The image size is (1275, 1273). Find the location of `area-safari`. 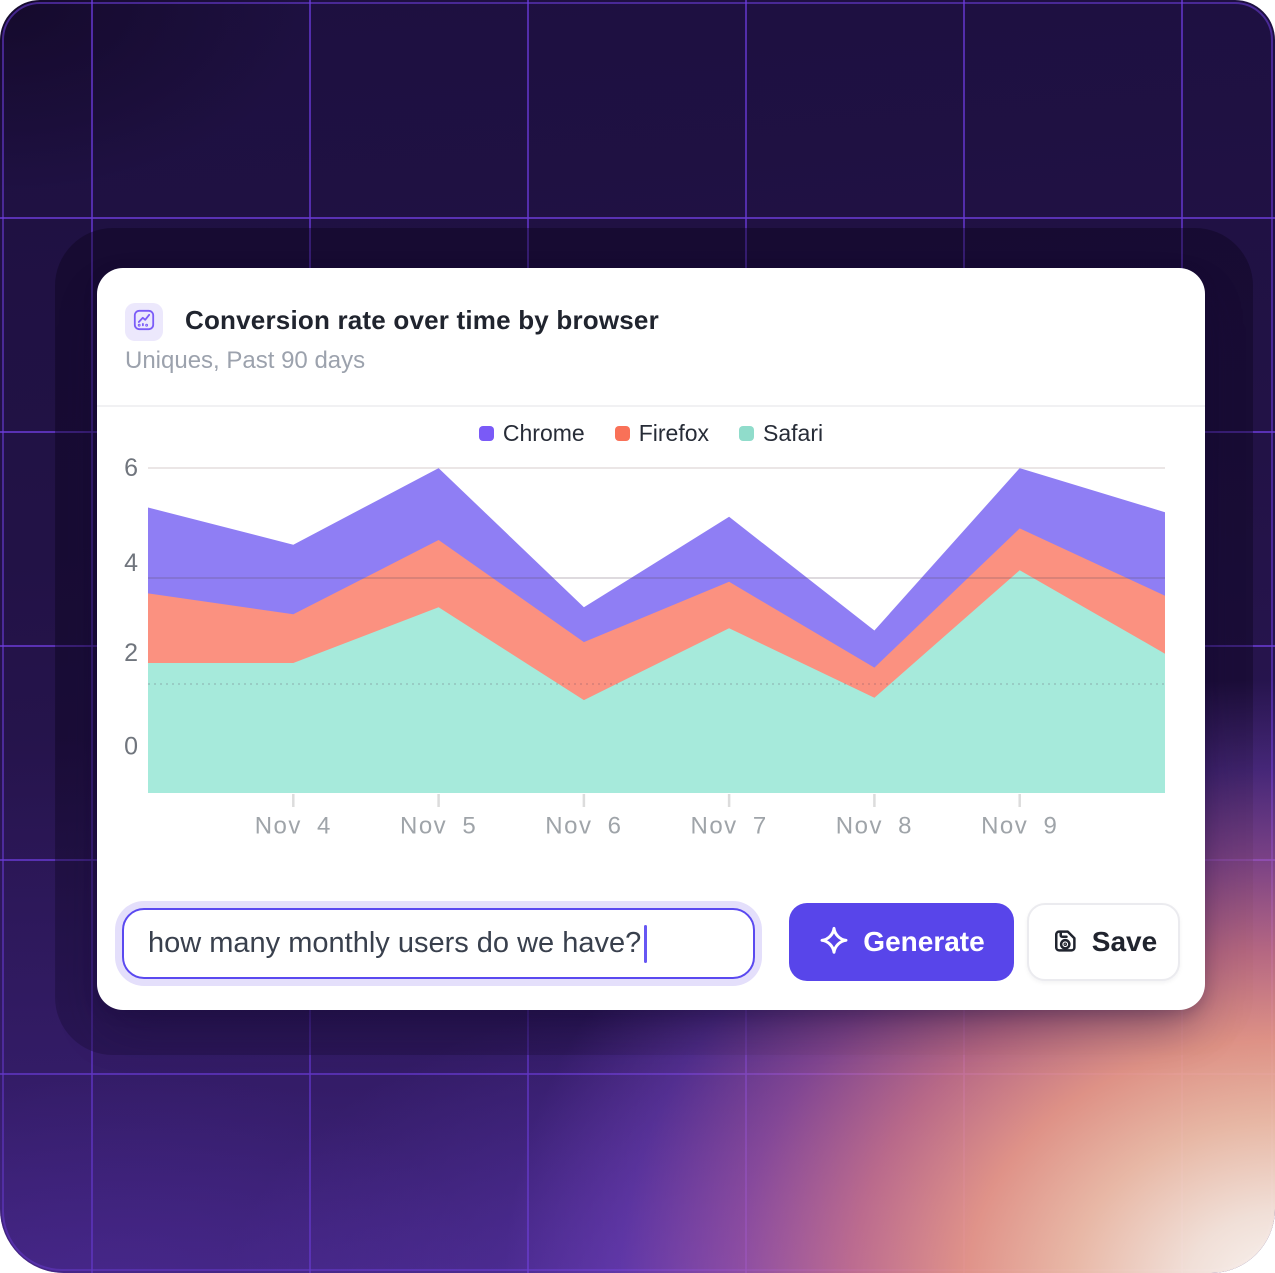

area-safari is located at coordinates (656, 681).